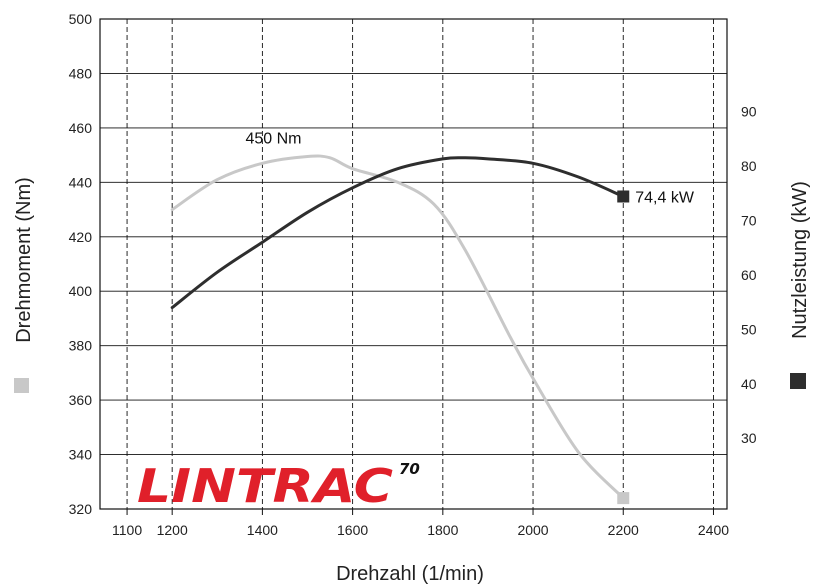  Describe the element at coordinates (81, 237) in the screenshot. I see `y-left-tick-label: 420` at that location.